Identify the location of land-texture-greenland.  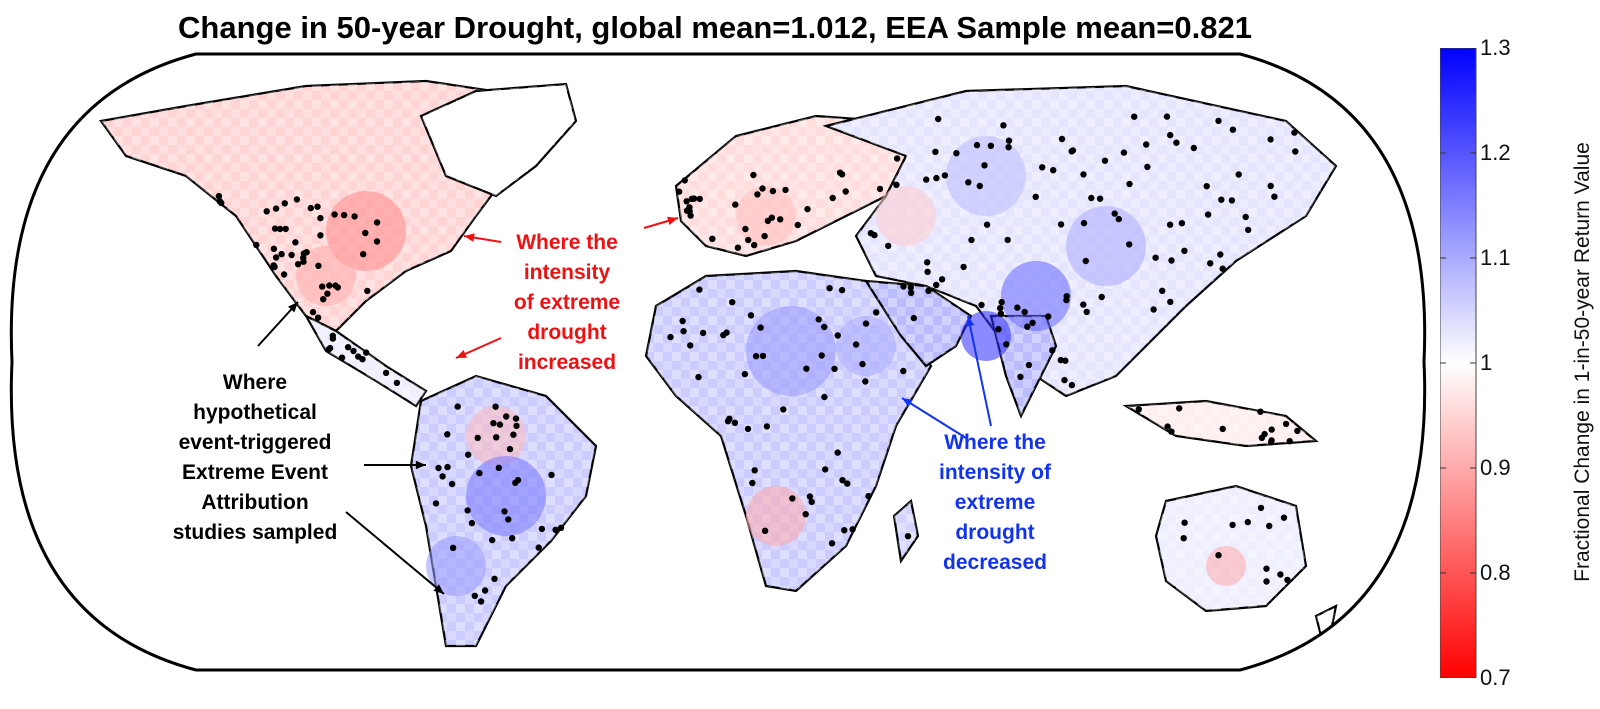
(498, 140).